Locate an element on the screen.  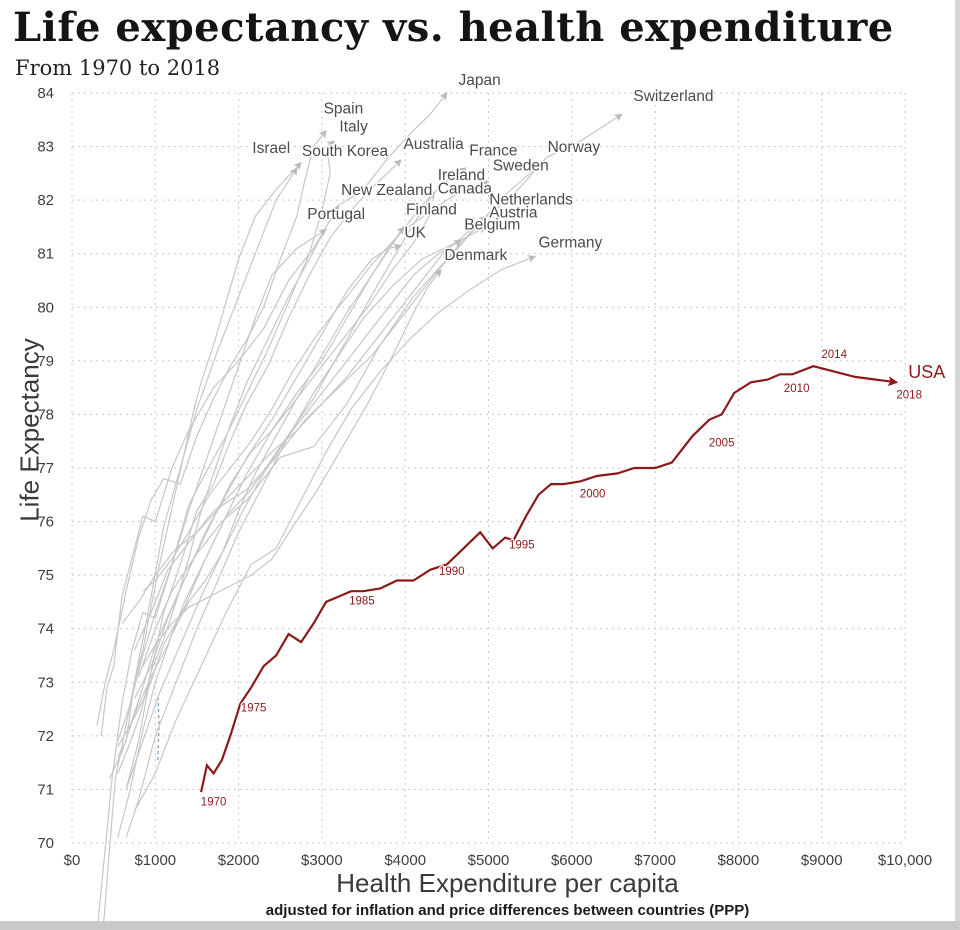
label-new-zealand: New Zealand is located at coordinates (386, 190).